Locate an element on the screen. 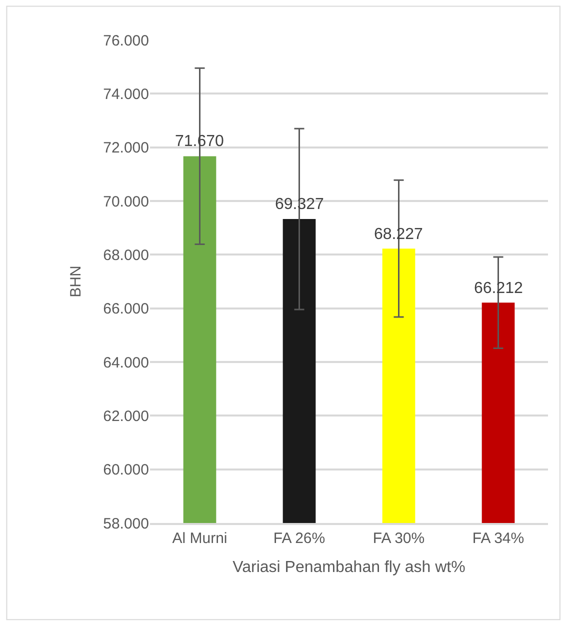  y-tick-label: 62.000 is located at coordinates (126, 416).